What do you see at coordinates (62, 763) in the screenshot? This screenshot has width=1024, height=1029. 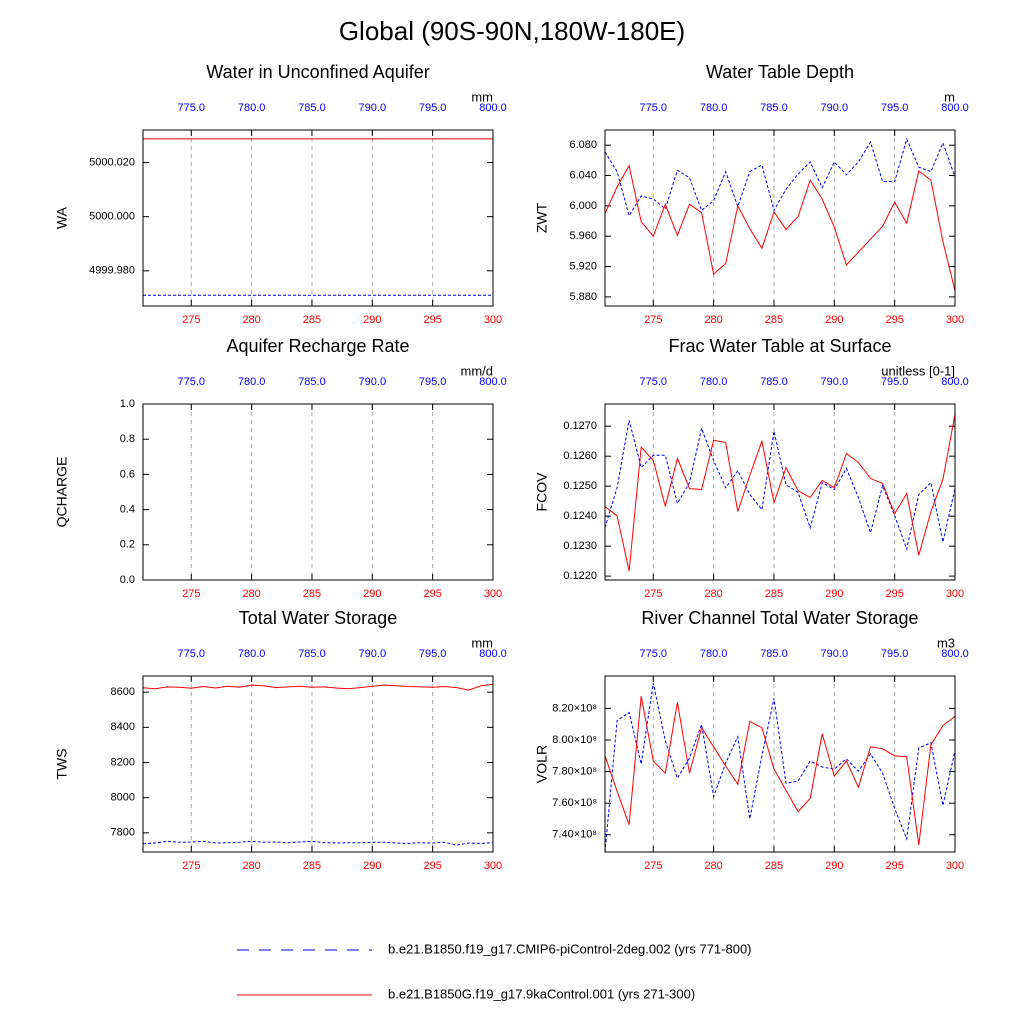 I see `y-axis-label: TWS` at bounding box center [62, 763].